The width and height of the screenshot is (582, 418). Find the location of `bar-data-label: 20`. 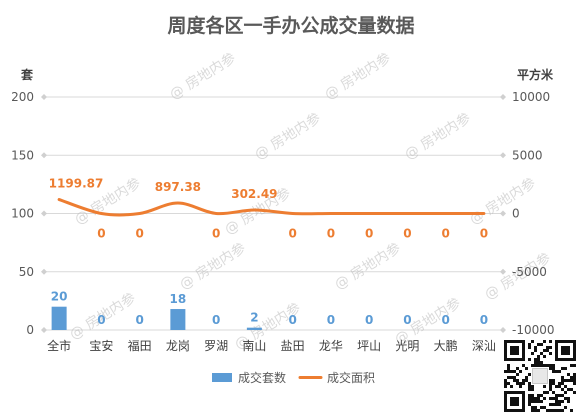

bar-data-label: 20 is located at coordinates (59, 297).